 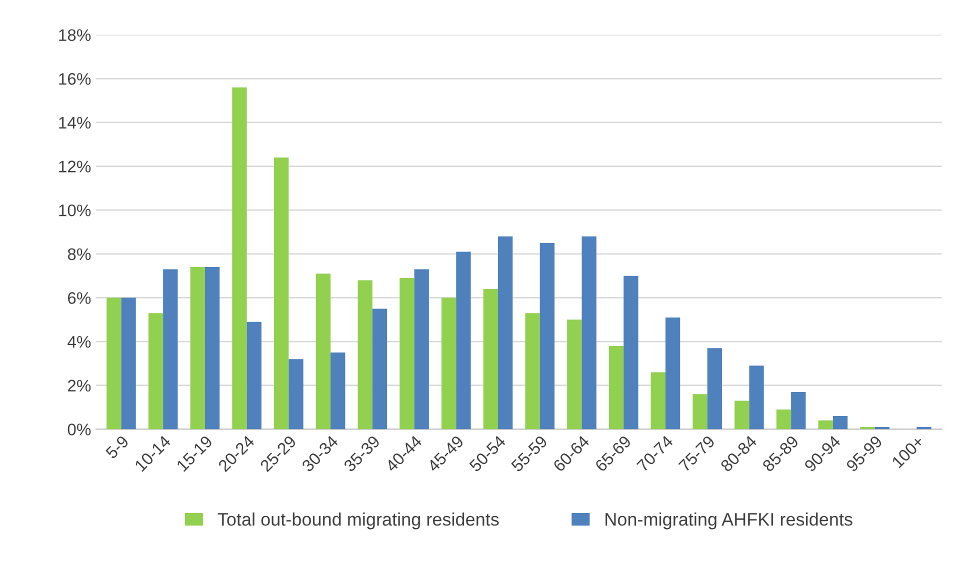 I want to click on x-tick-label: 5-9, so click(x=117, y=447).